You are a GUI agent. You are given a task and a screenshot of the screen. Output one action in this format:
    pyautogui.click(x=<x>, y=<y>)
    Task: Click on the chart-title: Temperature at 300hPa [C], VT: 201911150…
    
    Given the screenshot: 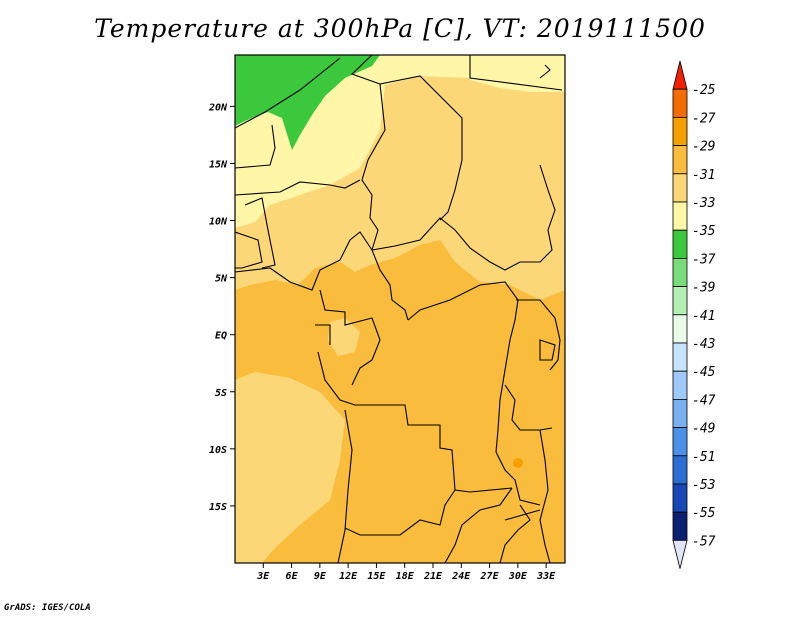 What is the action you would take?
    pyautogui.click(x=400, y=28)
    